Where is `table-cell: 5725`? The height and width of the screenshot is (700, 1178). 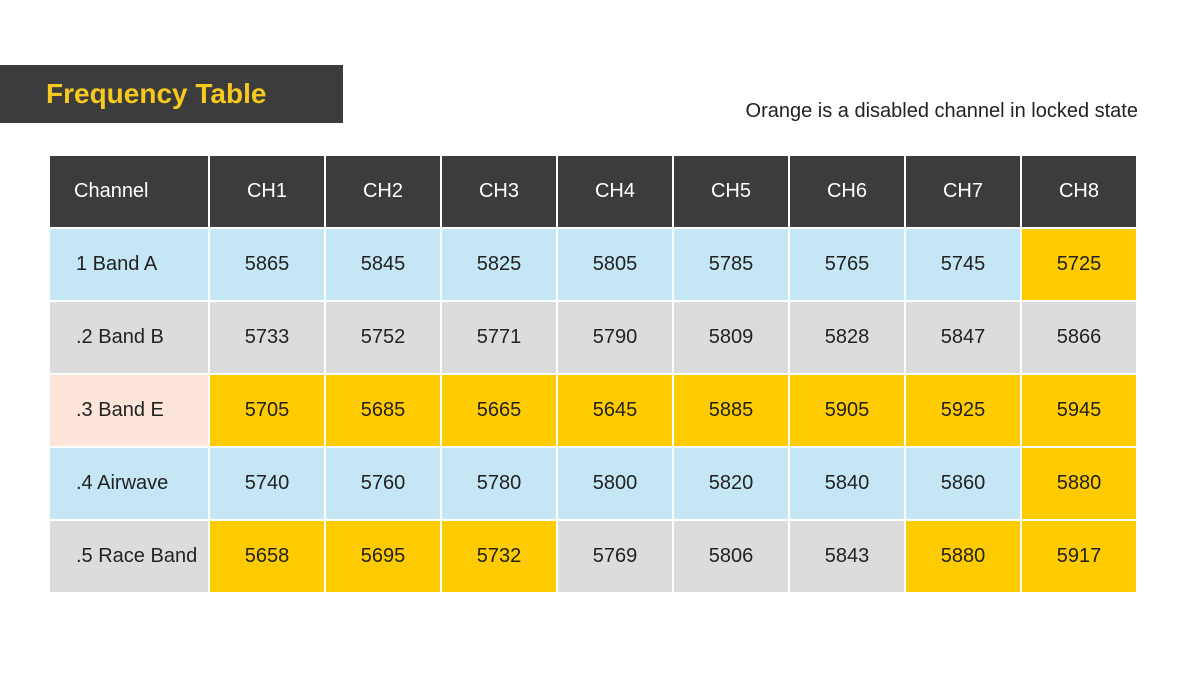
table-cell: 5725 is located at coordinates (1079, 264).